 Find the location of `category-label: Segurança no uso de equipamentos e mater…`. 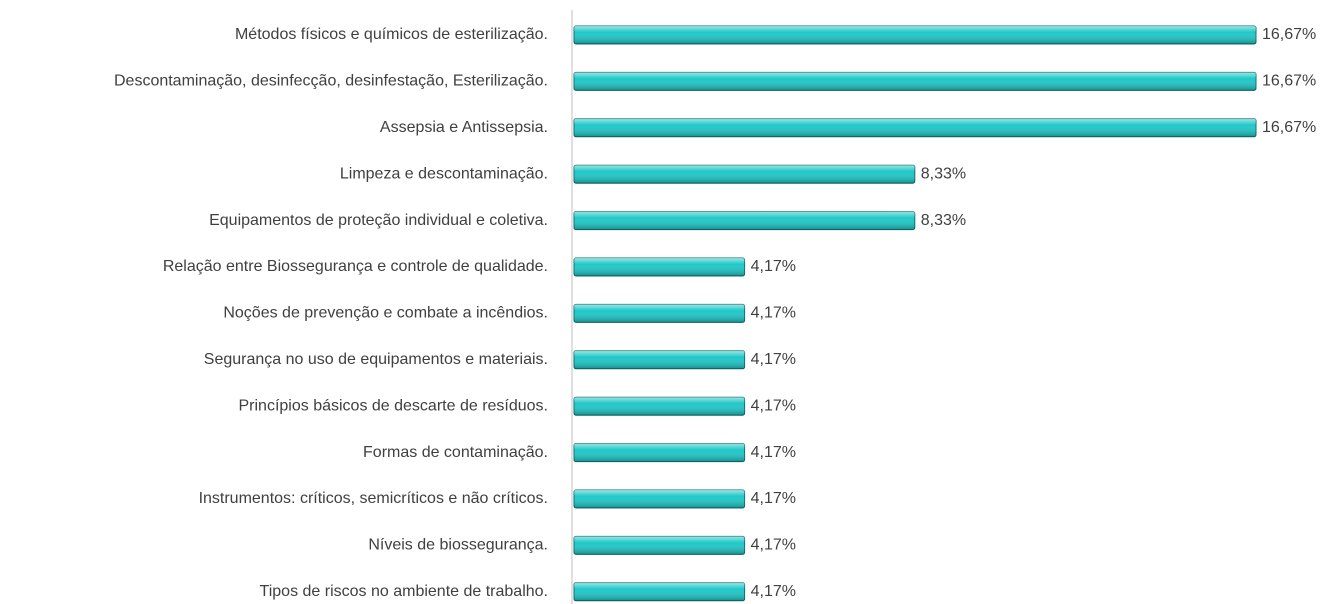

category-label: Segurança no uso de equipamentos e mater… is located at coordinates (376, 359).